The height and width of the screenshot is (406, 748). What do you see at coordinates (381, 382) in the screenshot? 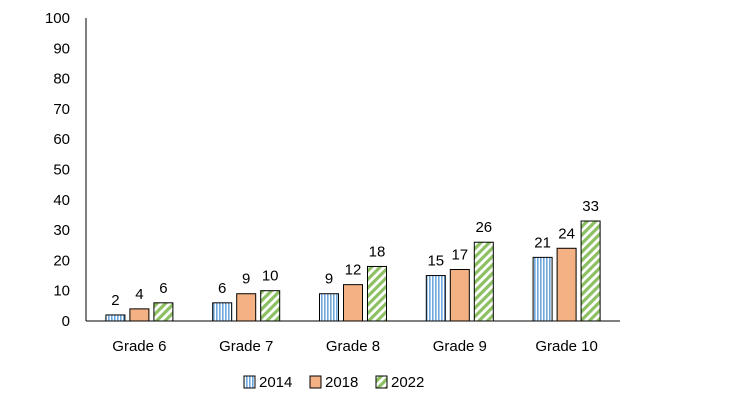
I see `legend-swatch-2022` at bounding box center [381, 382].